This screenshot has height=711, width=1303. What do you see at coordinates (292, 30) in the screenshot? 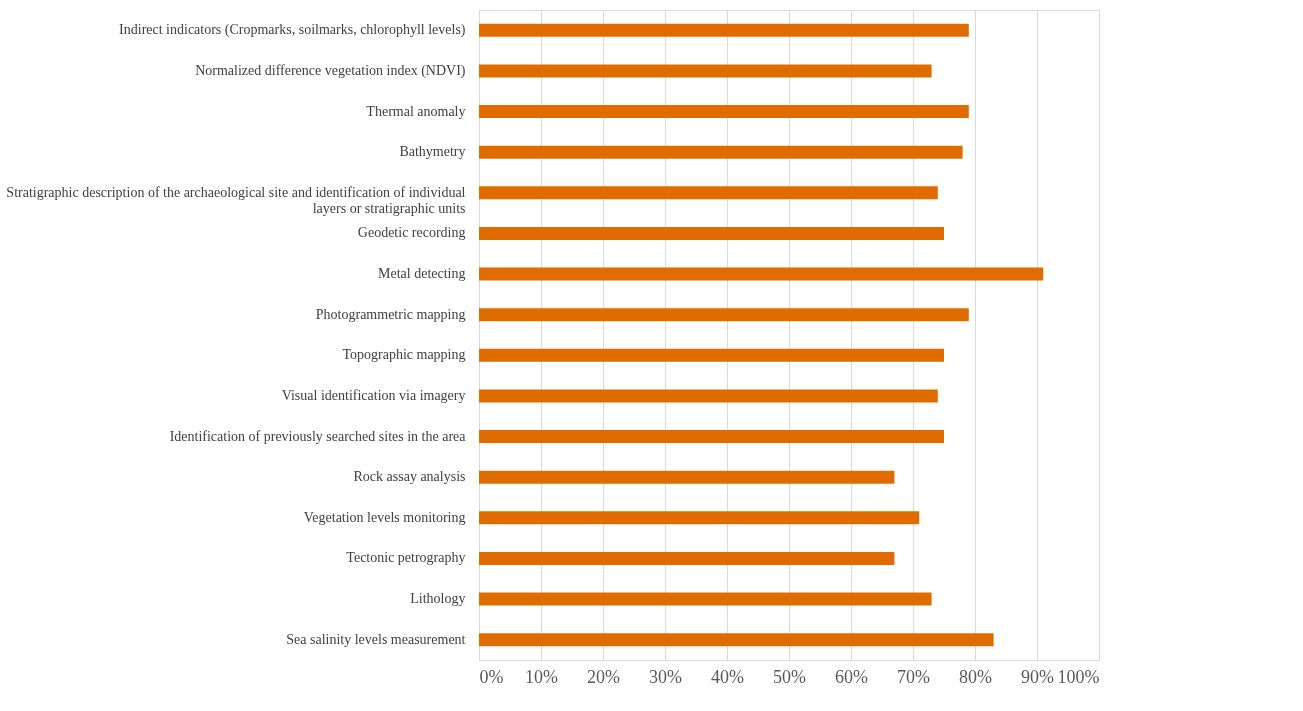
I see `y-tick-label: Indirect indicators (Cropmarks, soilmarks, chlorophyll levels)` at bounding box center [292, 30].